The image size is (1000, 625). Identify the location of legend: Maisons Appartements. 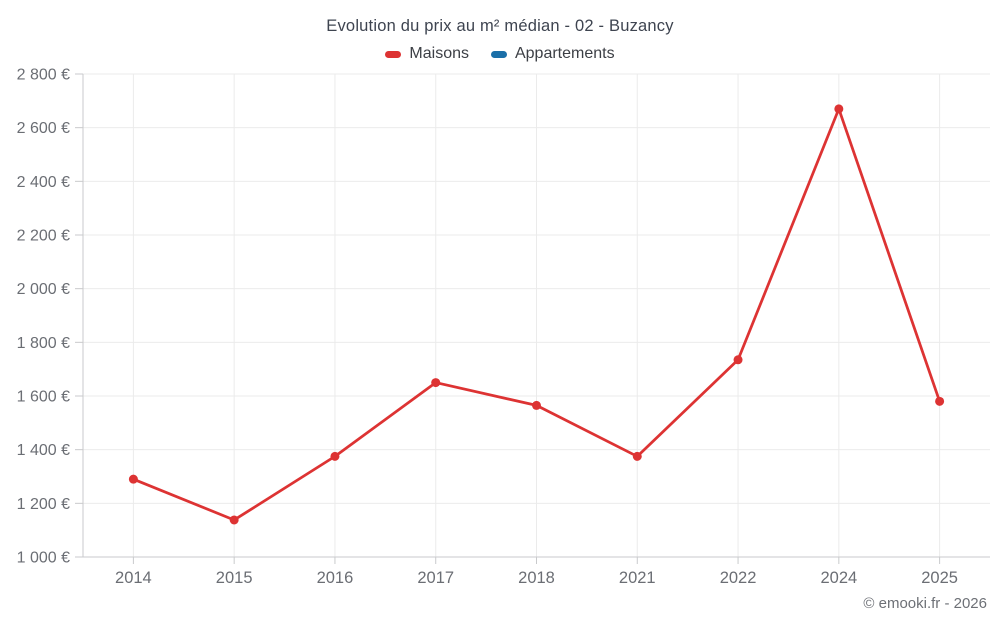
(500, 54).